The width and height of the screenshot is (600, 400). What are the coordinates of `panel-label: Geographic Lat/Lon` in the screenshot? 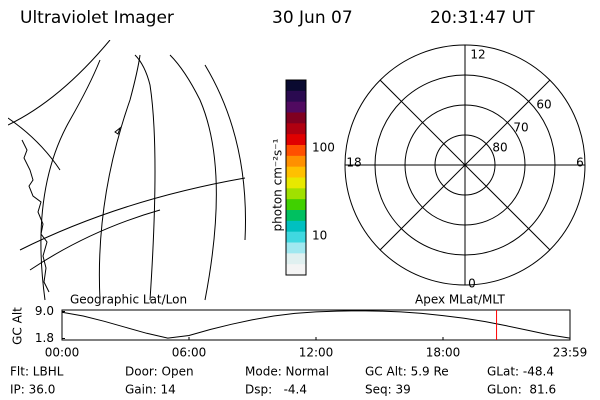 It's located at (128, 300).